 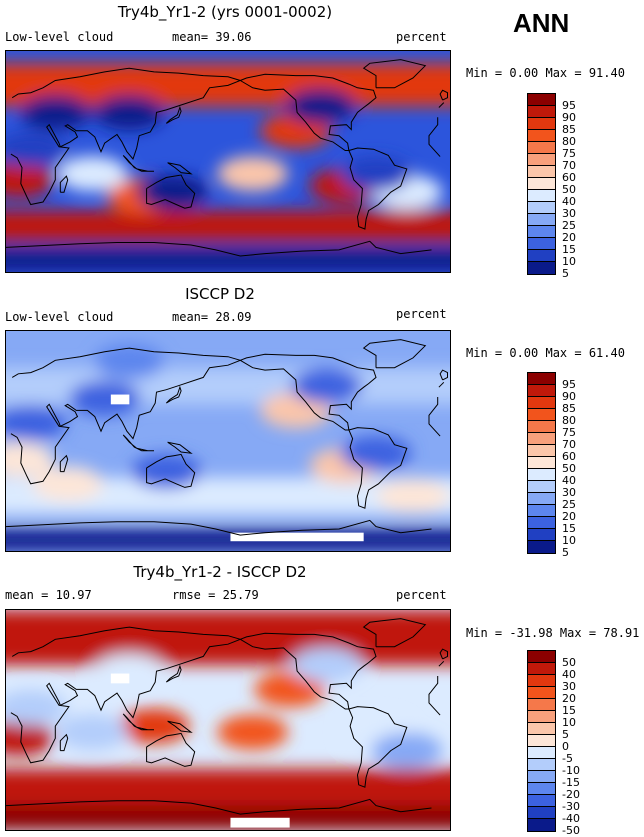 I want to click on panel2-minmax: Min = 0.00 Max = 61.40, so click(x=545, y=353).